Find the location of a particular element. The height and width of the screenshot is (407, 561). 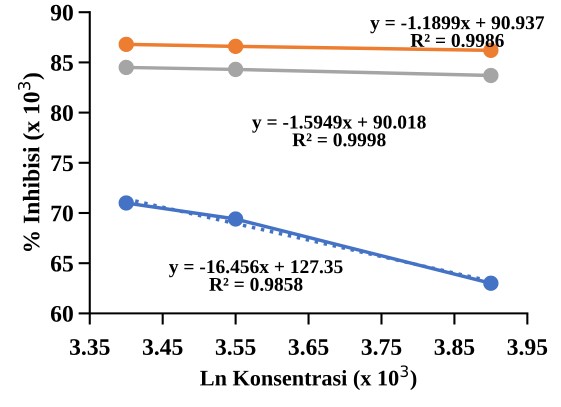

y-tick-label: 60 is located at coordinates (61, 314).